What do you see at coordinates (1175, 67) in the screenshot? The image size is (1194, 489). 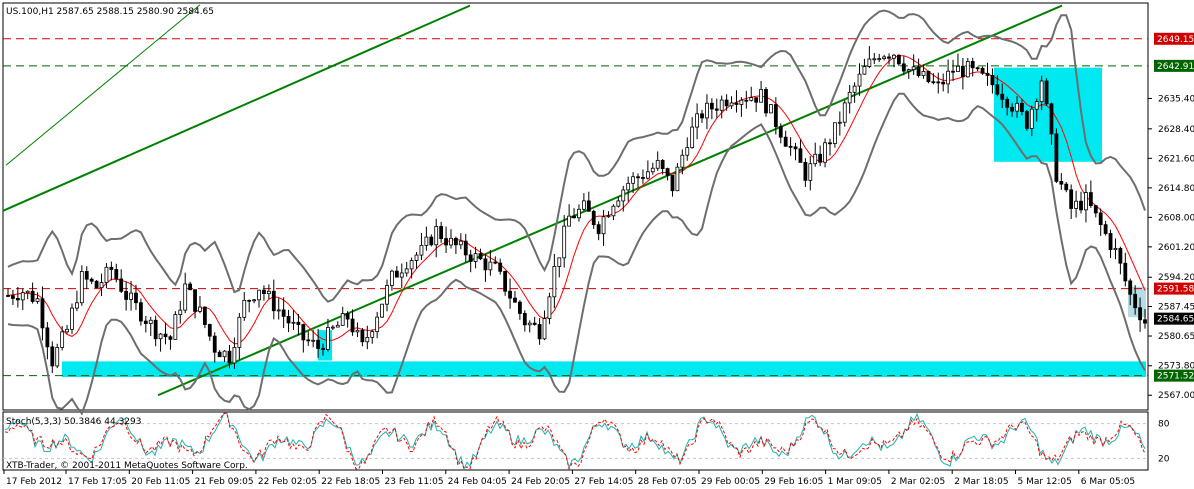 I see `level-tag-2642: 2642.91` at bounding box center [1175, 67].